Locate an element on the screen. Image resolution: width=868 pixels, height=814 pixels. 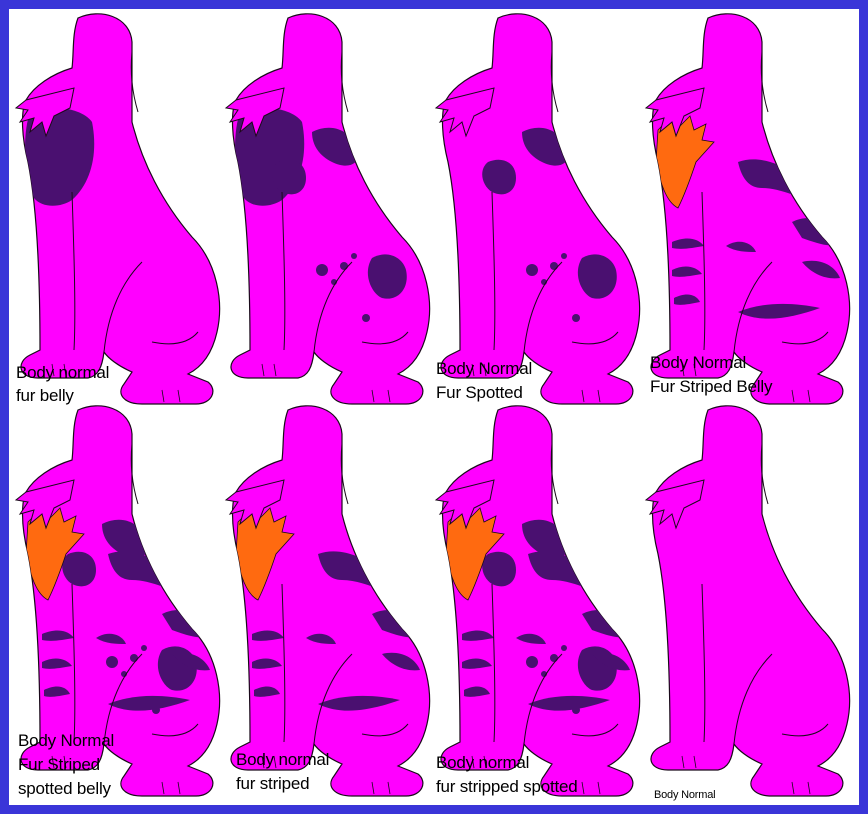
variant-4: Body Normal Fur Striped Belly is located at coordinates (748, 212).